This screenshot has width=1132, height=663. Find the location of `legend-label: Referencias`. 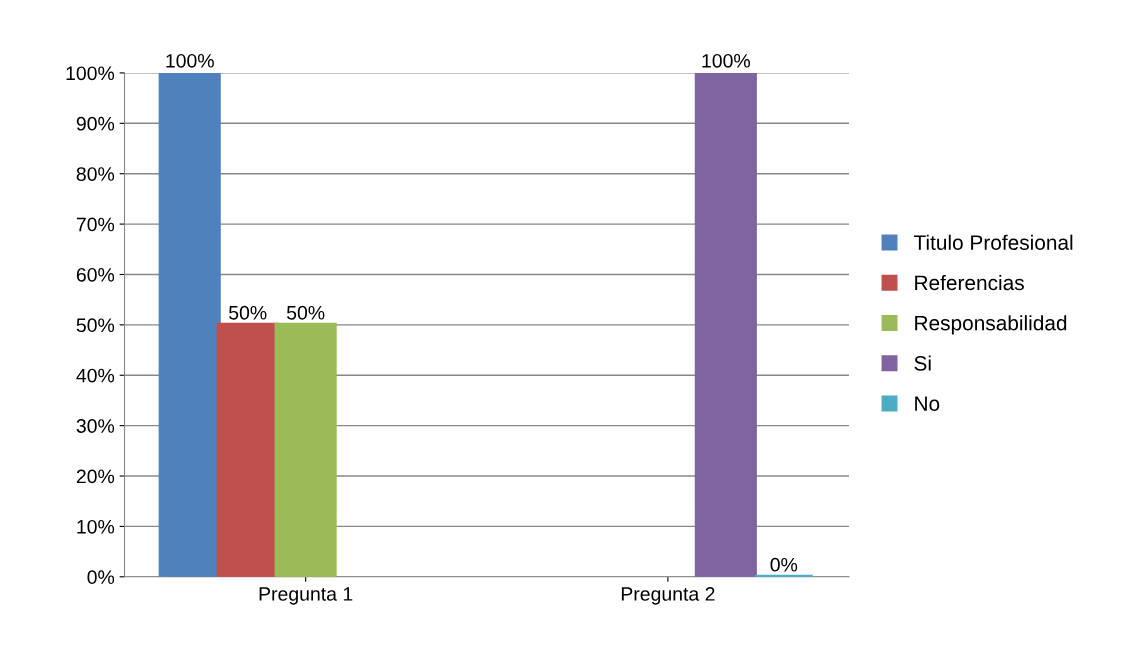

legend-label: Referencias is located at coordinates (969, 282).